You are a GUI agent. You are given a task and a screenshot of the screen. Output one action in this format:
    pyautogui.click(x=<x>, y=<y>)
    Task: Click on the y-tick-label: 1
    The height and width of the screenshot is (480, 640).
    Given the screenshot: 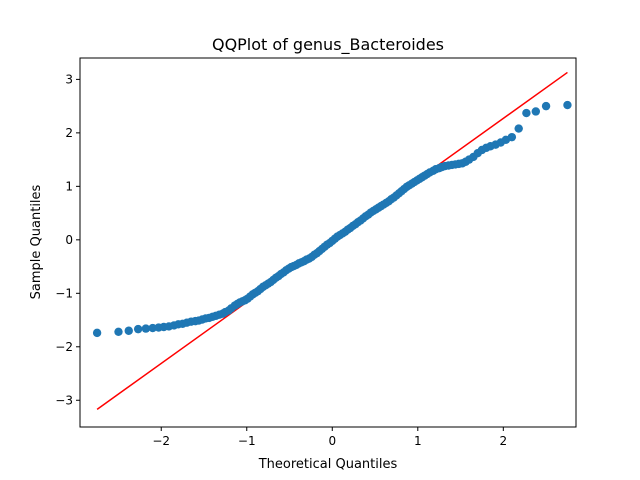 What is the action you would take?
    pyautogui.click(x=69, y=186)
    